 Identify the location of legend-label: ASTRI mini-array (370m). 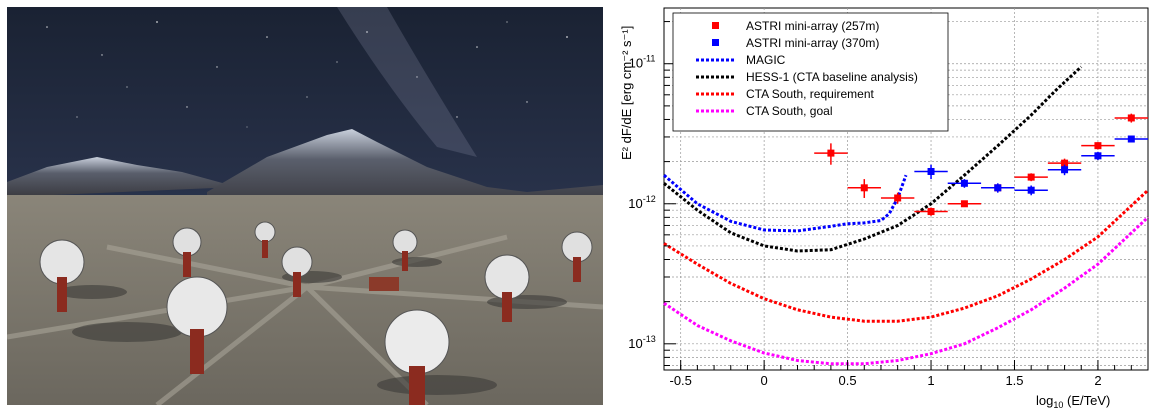
(812, 43).